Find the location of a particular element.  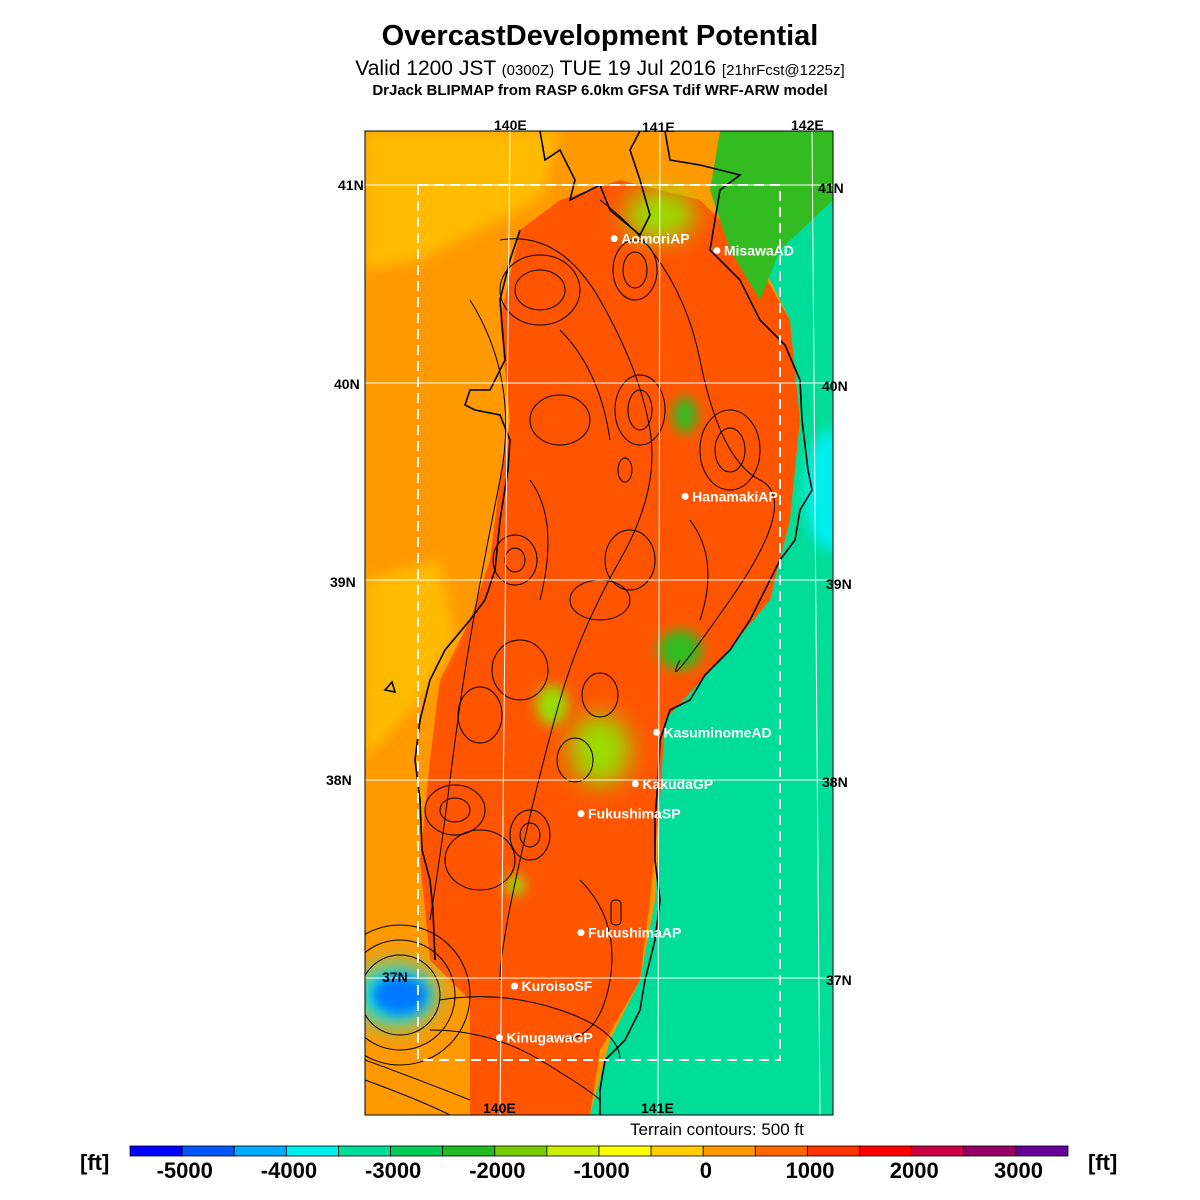

cyan-field is located at coordinates (819, 490).